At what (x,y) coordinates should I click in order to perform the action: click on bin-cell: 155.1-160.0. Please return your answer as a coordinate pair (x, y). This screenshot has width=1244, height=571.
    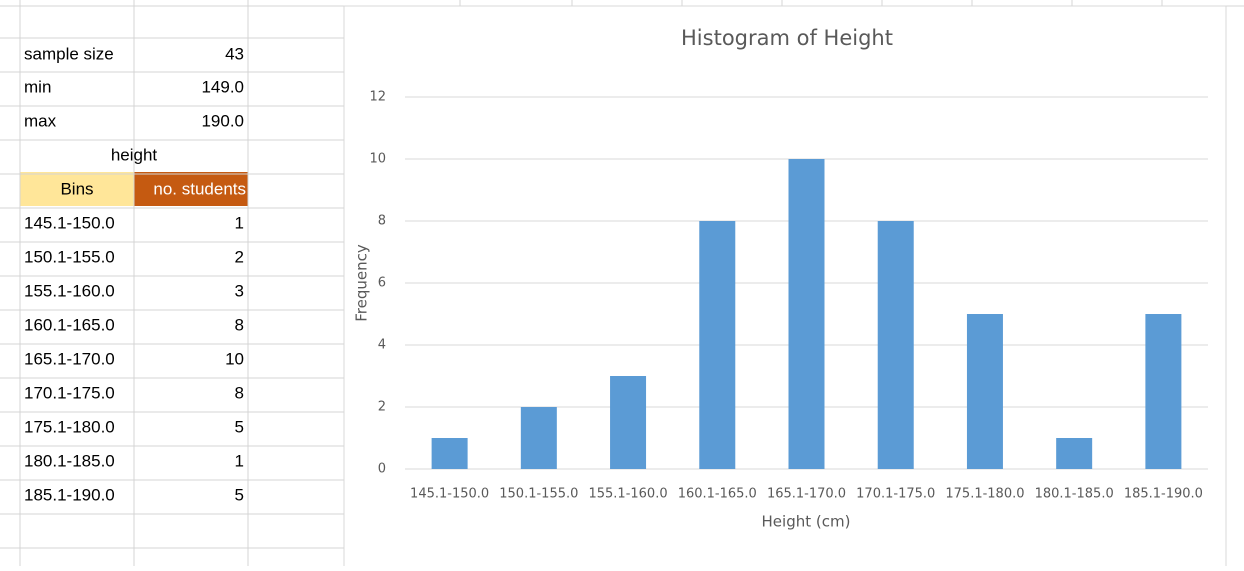
    Looking at the image, I should click on (69, 290).